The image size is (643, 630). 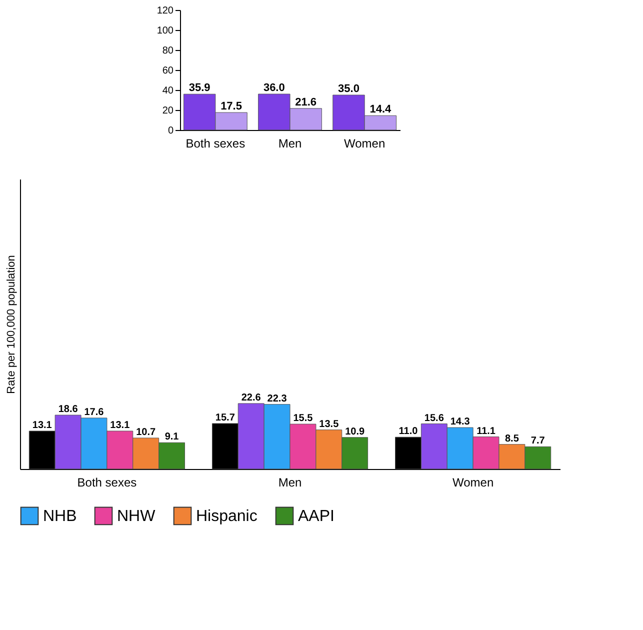 What do you see at coordinates (12, 324) in the screenshot?
I see `y-axis-title: Rate per 100,000 population` at bounding box center [12, 324].